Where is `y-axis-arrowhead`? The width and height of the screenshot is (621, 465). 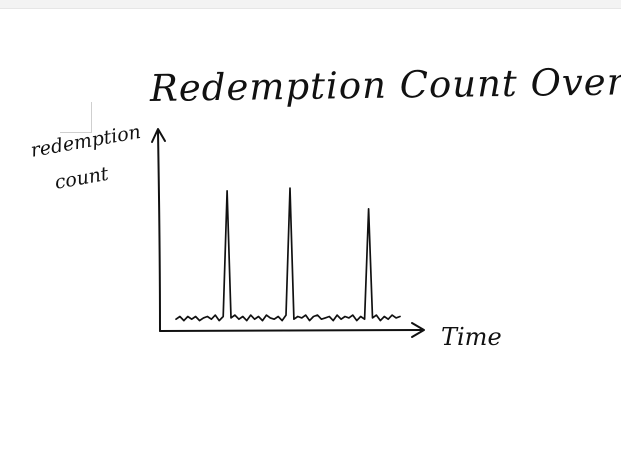 y-axis-arrowhead is located at coordinates (158, 135).